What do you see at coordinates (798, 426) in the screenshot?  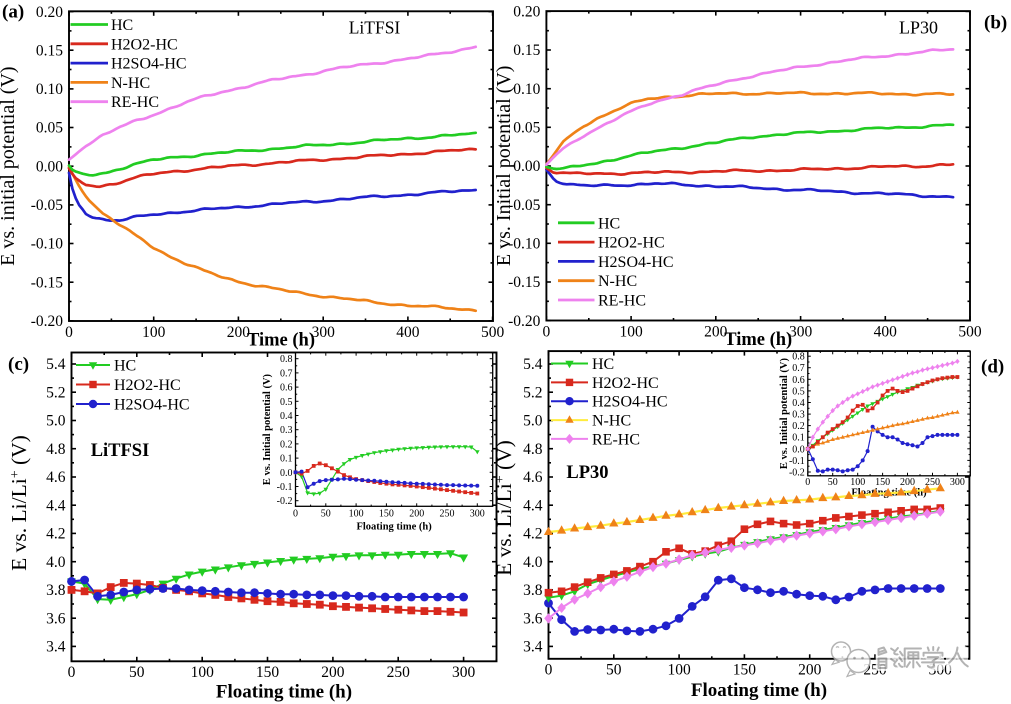 I see `svg-text: 0.2` at bounding box center [798, 426].